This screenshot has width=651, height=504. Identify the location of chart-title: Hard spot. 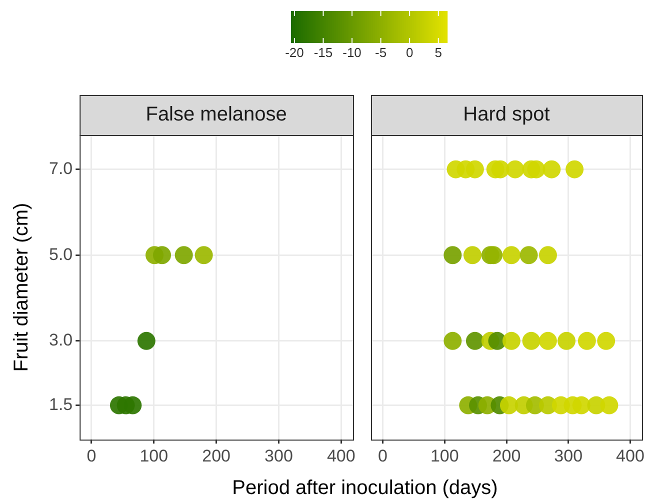
(506, 115).